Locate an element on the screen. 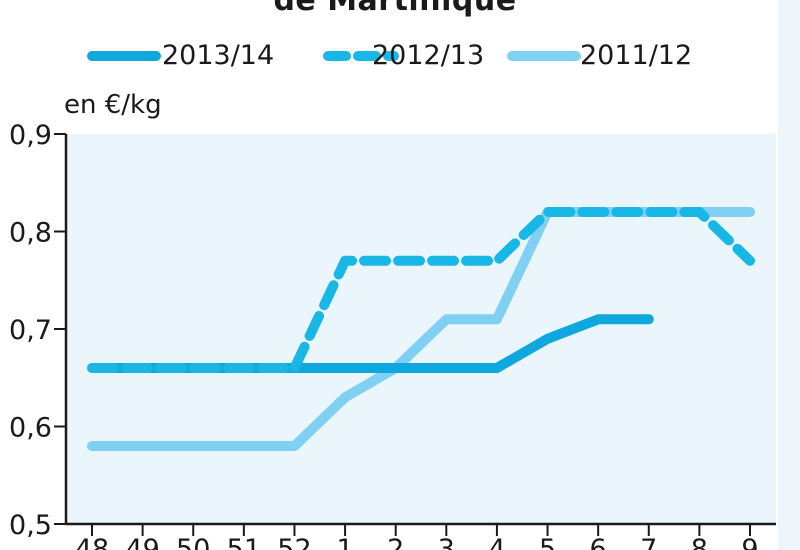 This screenshot has width=800, height=550. x-tick-label: 5 is located at coordinates (547, 542).